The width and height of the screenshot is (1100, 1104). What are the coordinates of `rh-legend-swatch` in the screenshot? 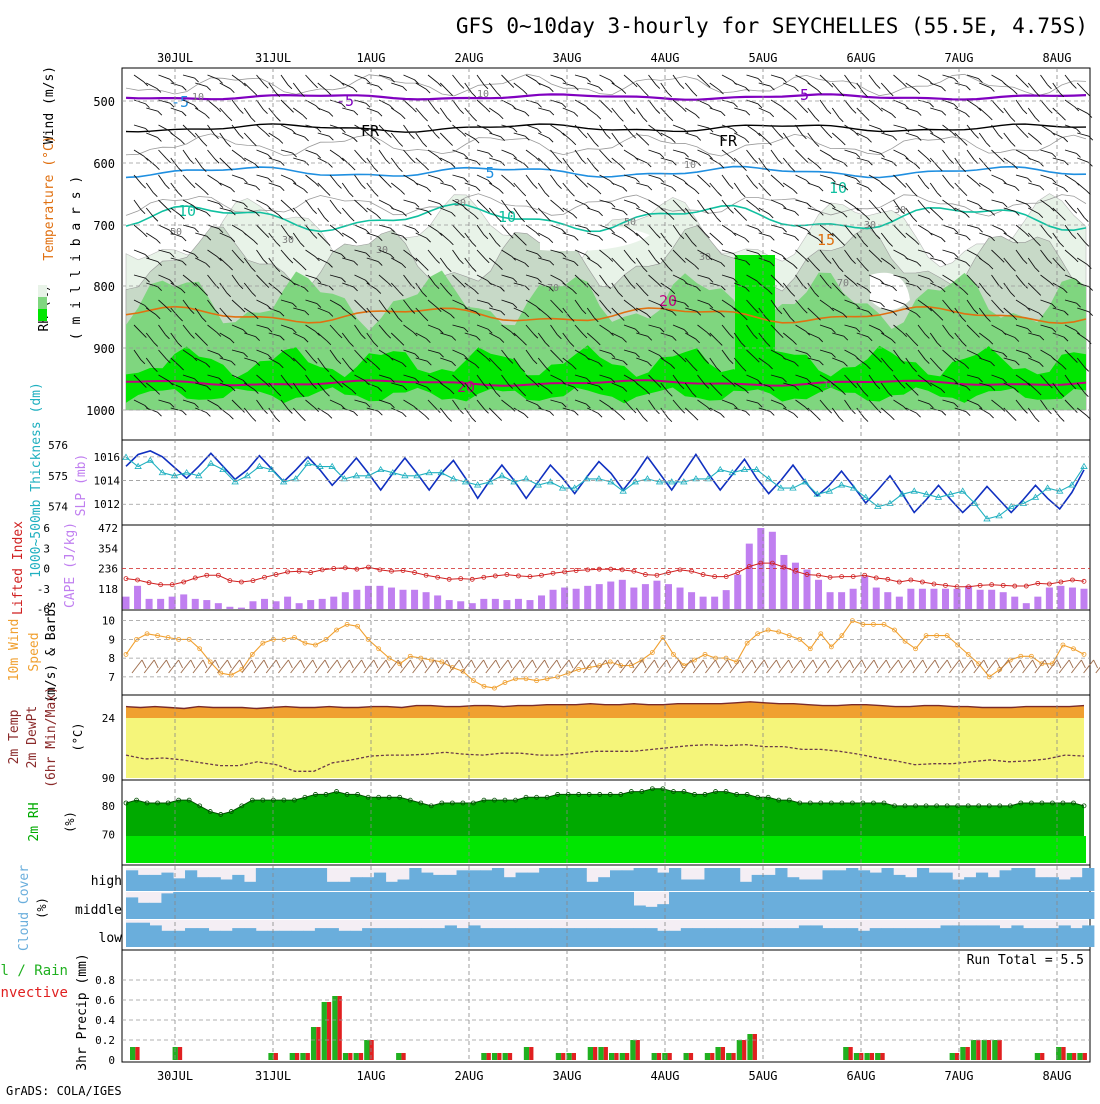 It's located at (42, 303).